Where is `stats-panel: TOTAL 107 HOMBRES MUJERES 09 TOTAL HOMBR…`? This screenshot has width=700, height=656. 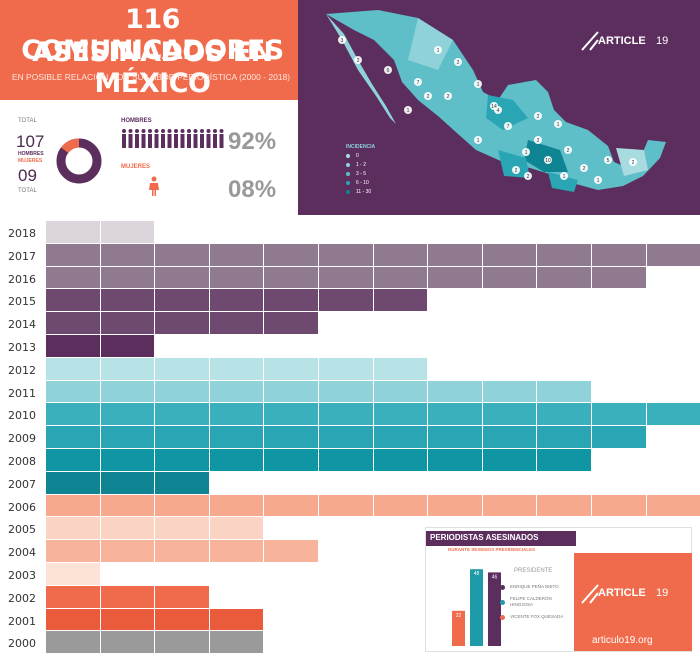 stats-panel: TOTAL 107 HOMBRES MUJERES 09 TOTAL HOMBR… is located at coordinates (149, 157).